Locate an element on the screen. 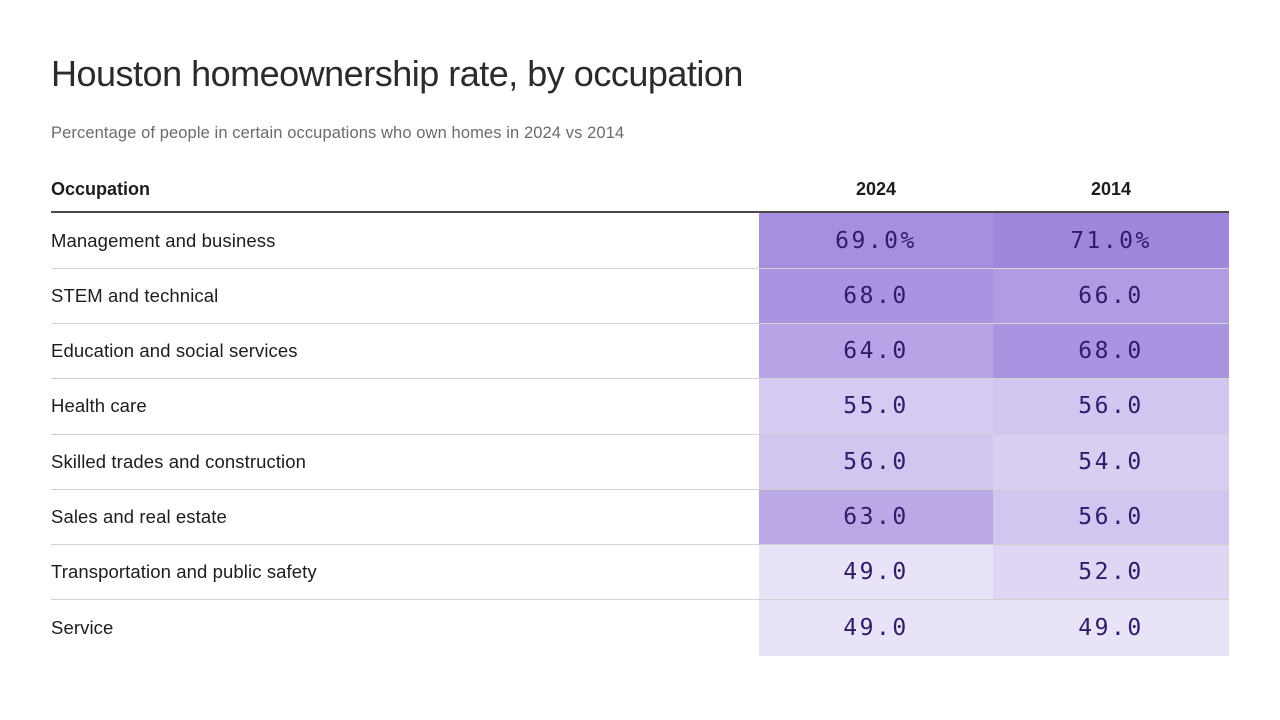 This screenshot has width=1280, height=720. value-cell-2014: 52.0 is located at coordinates (1111, 572).